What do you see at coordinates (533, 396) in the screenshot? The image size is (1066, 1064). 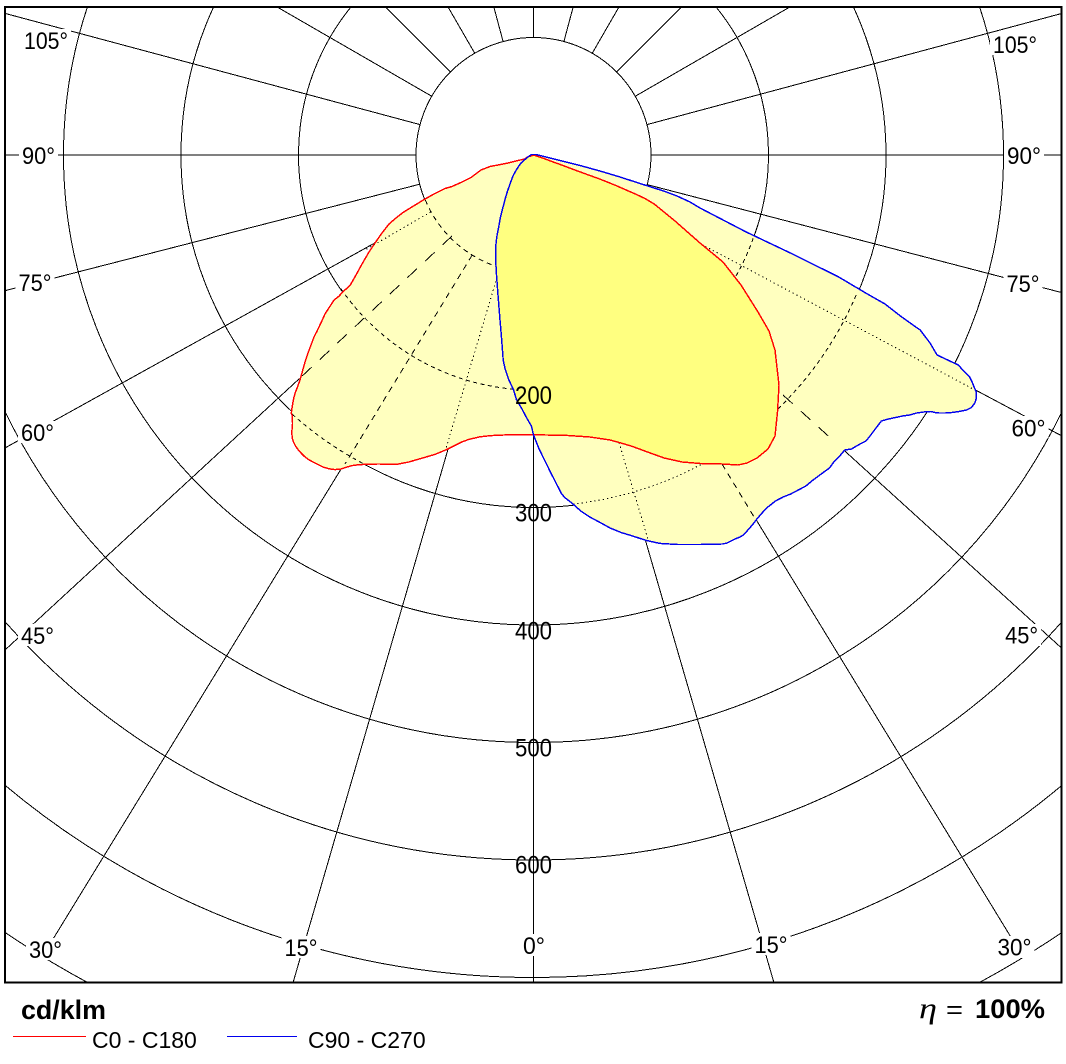 I see `svg-text: 200` at bounding box center [533, 396].